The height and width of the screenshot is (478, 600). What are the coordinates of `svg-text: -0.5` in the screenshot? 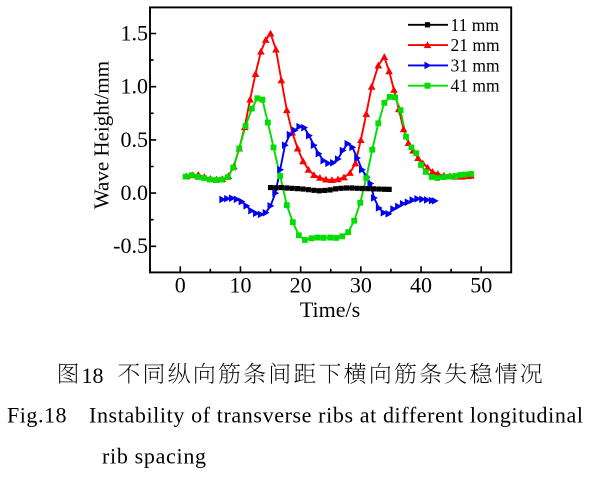 It's located at (130, 245).